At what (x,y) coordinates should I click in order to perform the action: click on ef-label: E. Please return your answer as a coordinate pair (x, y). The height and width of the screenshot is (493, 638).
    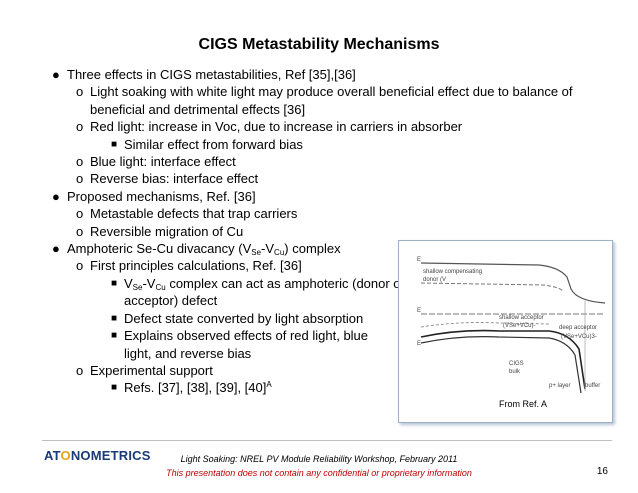
    Looking at the image, I should click on (419, 311).